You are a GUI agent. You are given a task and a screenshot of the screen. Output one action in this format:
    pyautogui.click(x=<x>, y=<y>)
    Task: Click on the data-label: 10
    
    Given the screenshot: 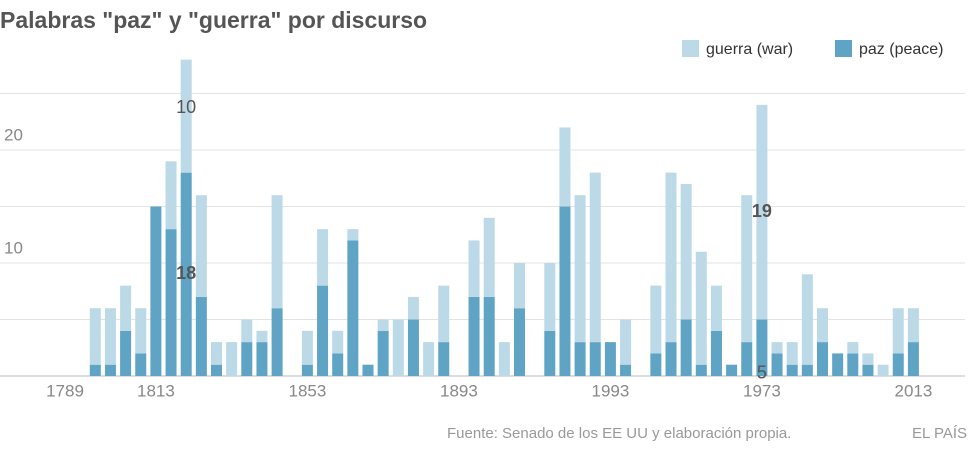 What is the action you would take?
    pyautogui.click(x=186, y=107)
    